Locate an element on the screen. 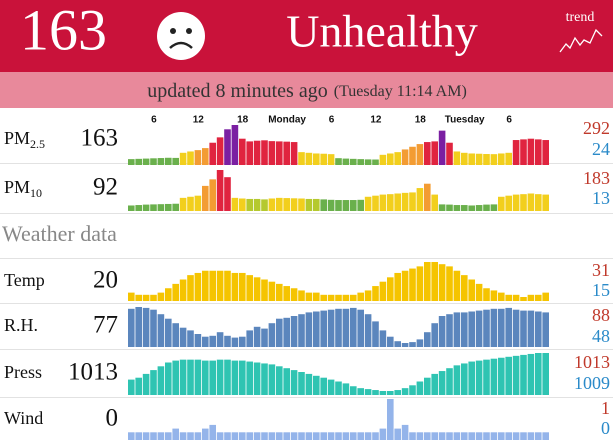 The width and height of the screenshot is (613, 446). trend-label: trend is located at coordinates (580, 17).